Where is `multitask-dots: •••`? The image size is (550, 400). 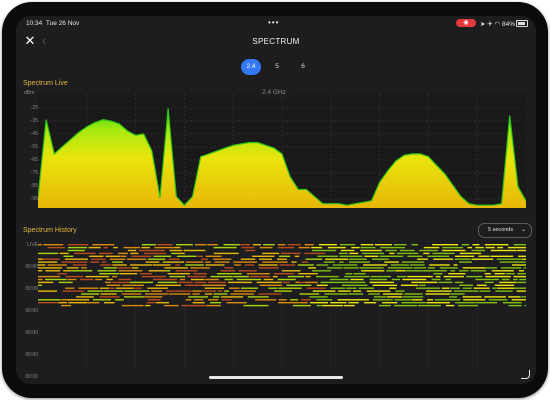 multitask-dots: ••• is located at coordinates (274, 22).